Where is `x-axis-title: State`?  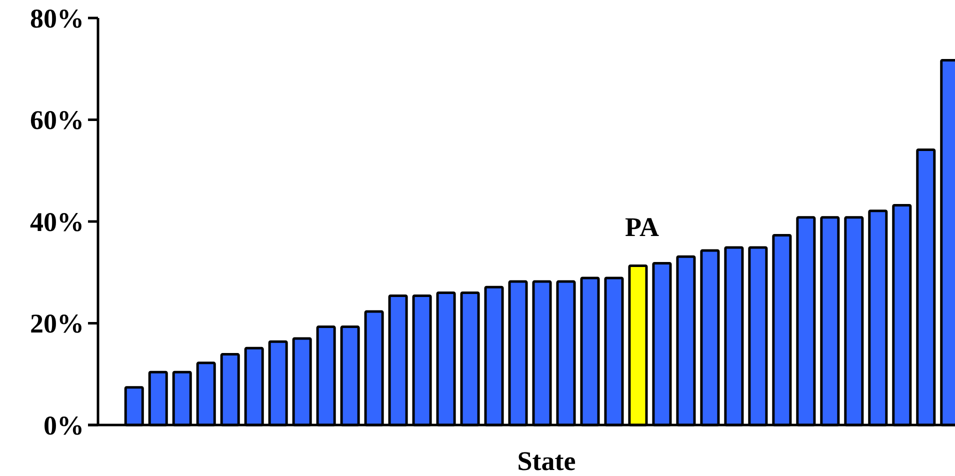
x-axis-title: State is located at coordinates (546, 461).